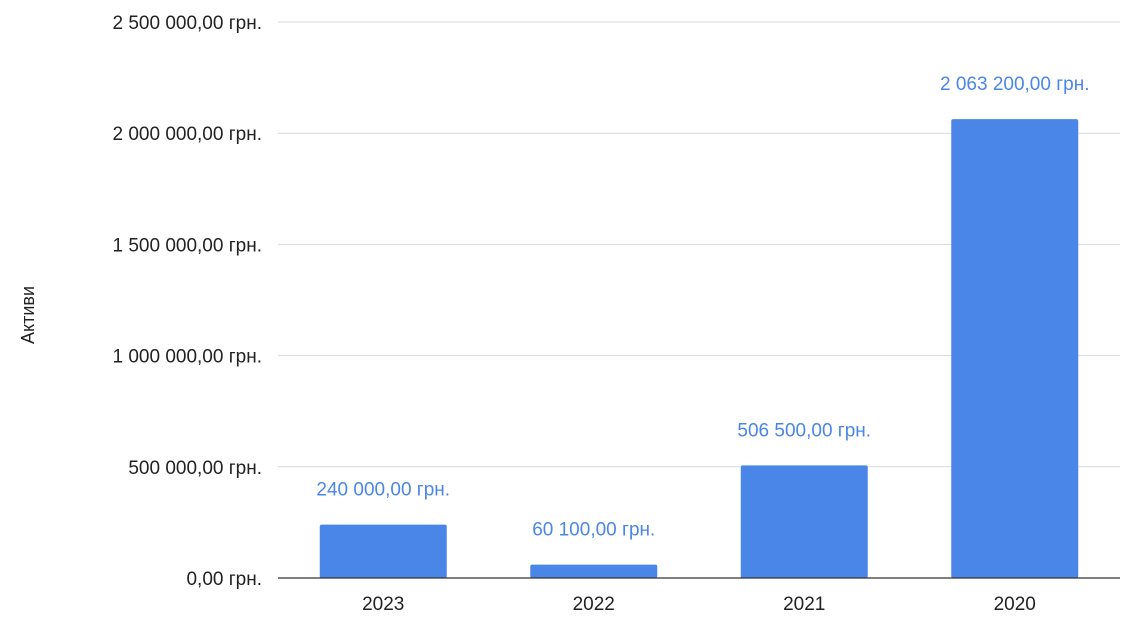  What do you see at coordinates (28, 315) in the screenshot?
I see `y-axis-label: Активи` at bounding box center [28, 315].